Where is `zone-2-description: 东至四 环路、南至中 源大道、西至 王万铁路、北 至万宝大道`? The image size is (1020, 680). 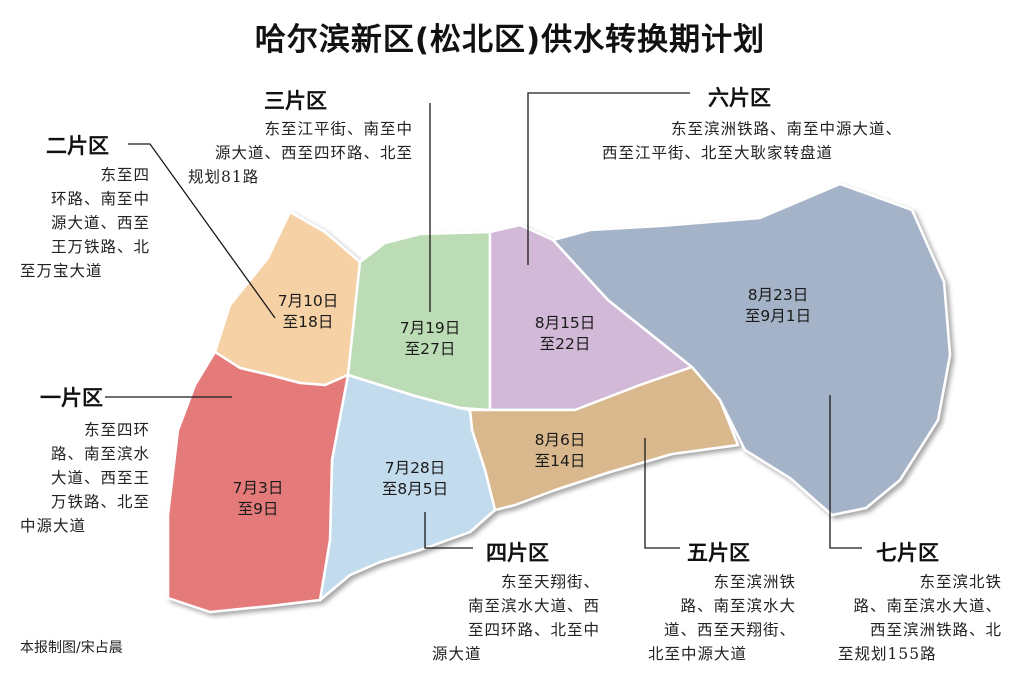
zone-2-description: 东至四 环路、南至中 源大道、西至 王万铁路、北 至万宝大道 is located at coordinates (85, 223).